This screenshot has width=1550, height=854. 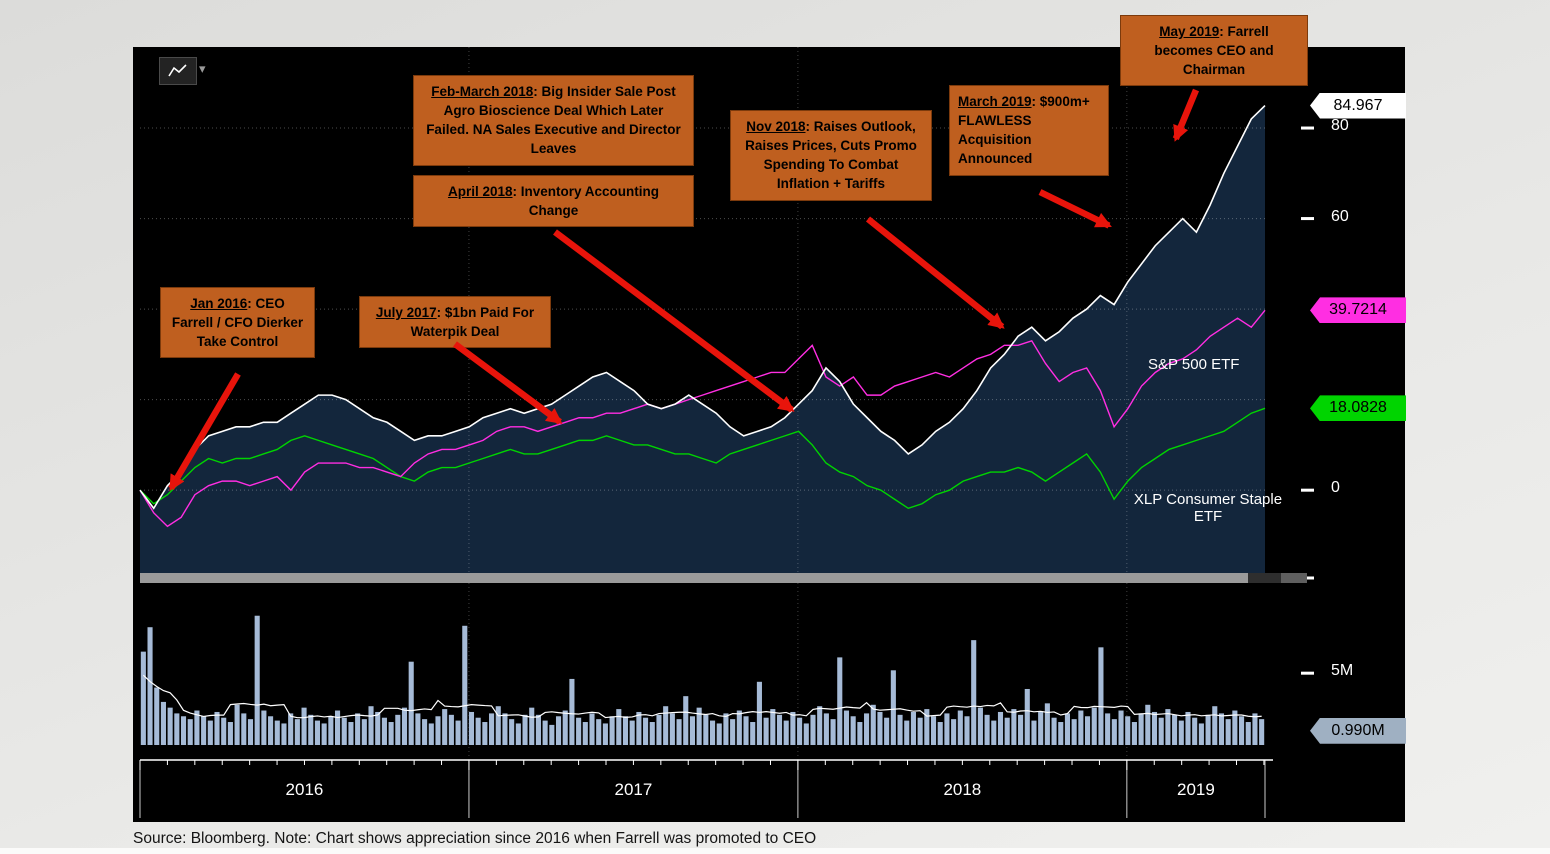 I want to click on horizontal-scrollbar, so click(x=723, y=578).